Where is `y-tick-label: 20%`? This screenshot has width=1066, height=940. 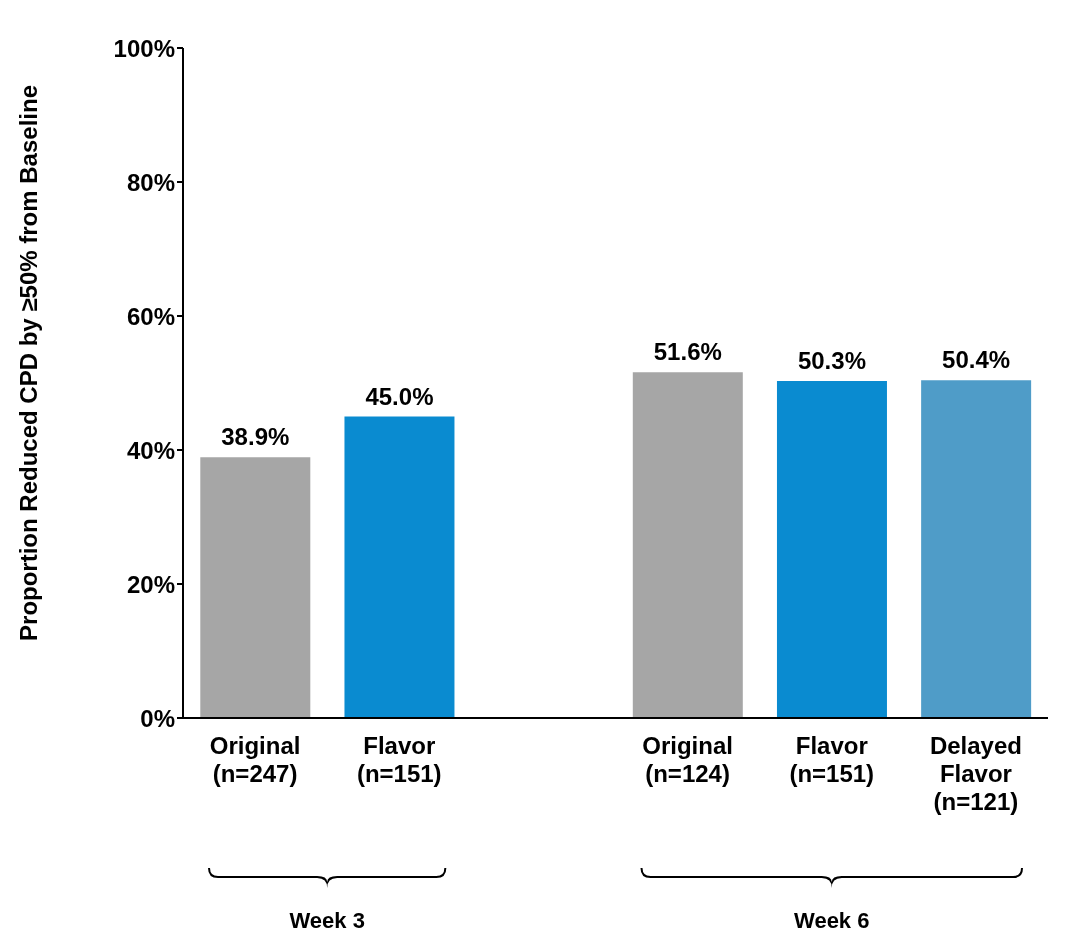 y-tick-label: 20% is located at coordinates (150, 584).